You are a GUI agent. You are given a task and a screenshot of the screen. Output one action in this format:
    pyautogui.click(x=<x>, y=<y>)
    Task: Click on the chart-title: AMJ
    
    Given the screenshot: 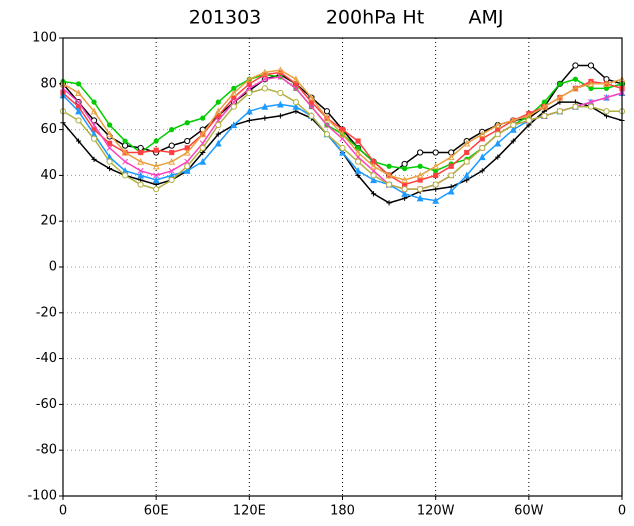 What is the action you would take?
    pyautogui.click(x=486, y=18)
    